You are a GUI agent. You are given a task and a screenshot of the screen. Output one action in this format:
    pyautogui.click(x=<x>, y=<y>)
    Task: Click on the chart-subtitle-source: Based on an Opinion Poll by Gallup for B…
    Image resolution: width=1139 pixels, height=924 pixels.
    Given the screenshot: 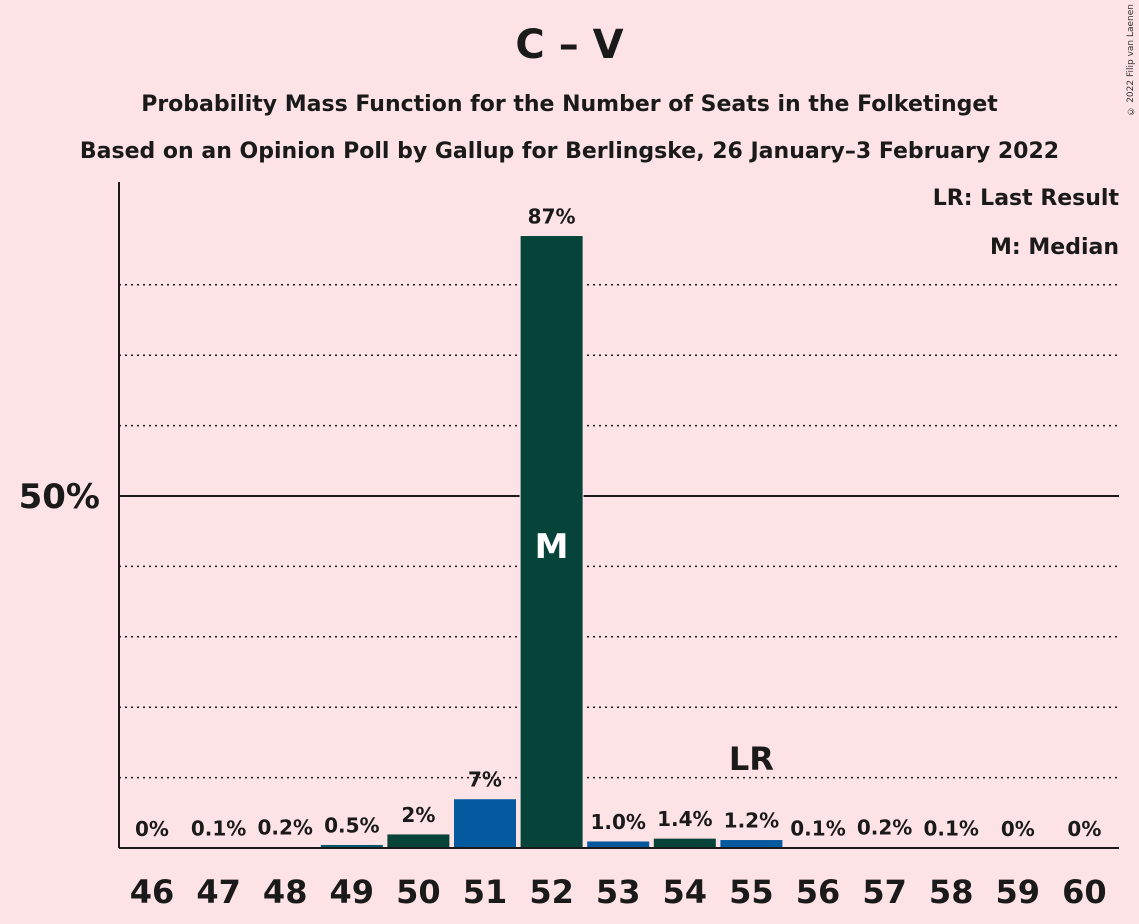 What is the action you would take?
    pyautogui.click(x=569, y=151)
    